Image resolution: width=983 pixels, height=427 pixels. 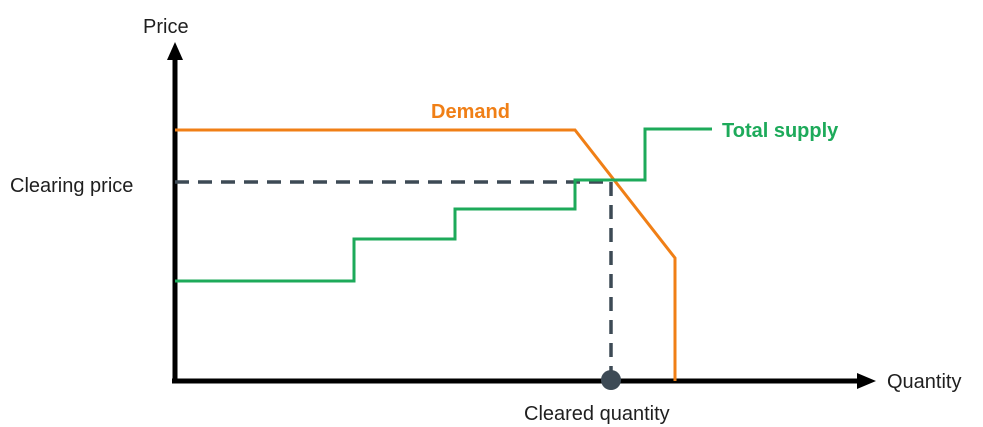 What do you see at coordinates (71, 186) in the screenshot?
I see `clearing-price-label: Clearing price` at bounding box center [71, 186].